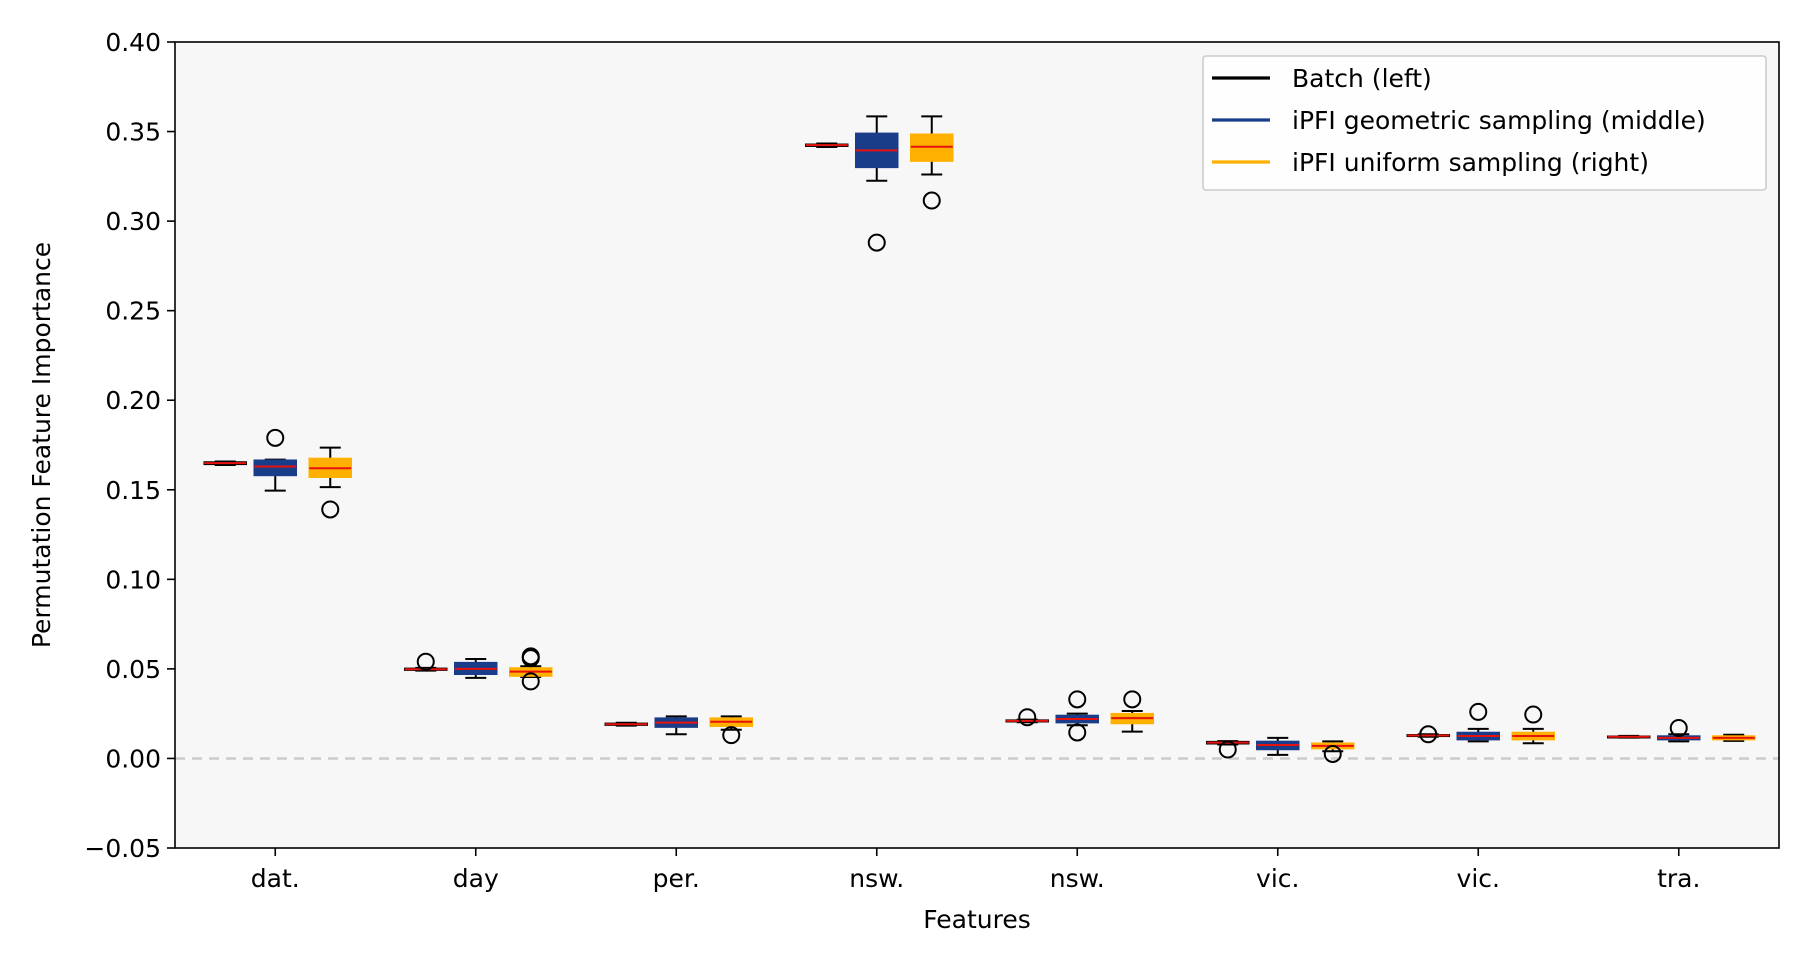 The height and width of the screenshot is (960, 1800). I want to click on x-tick-label: tra., so click(1678, 878).